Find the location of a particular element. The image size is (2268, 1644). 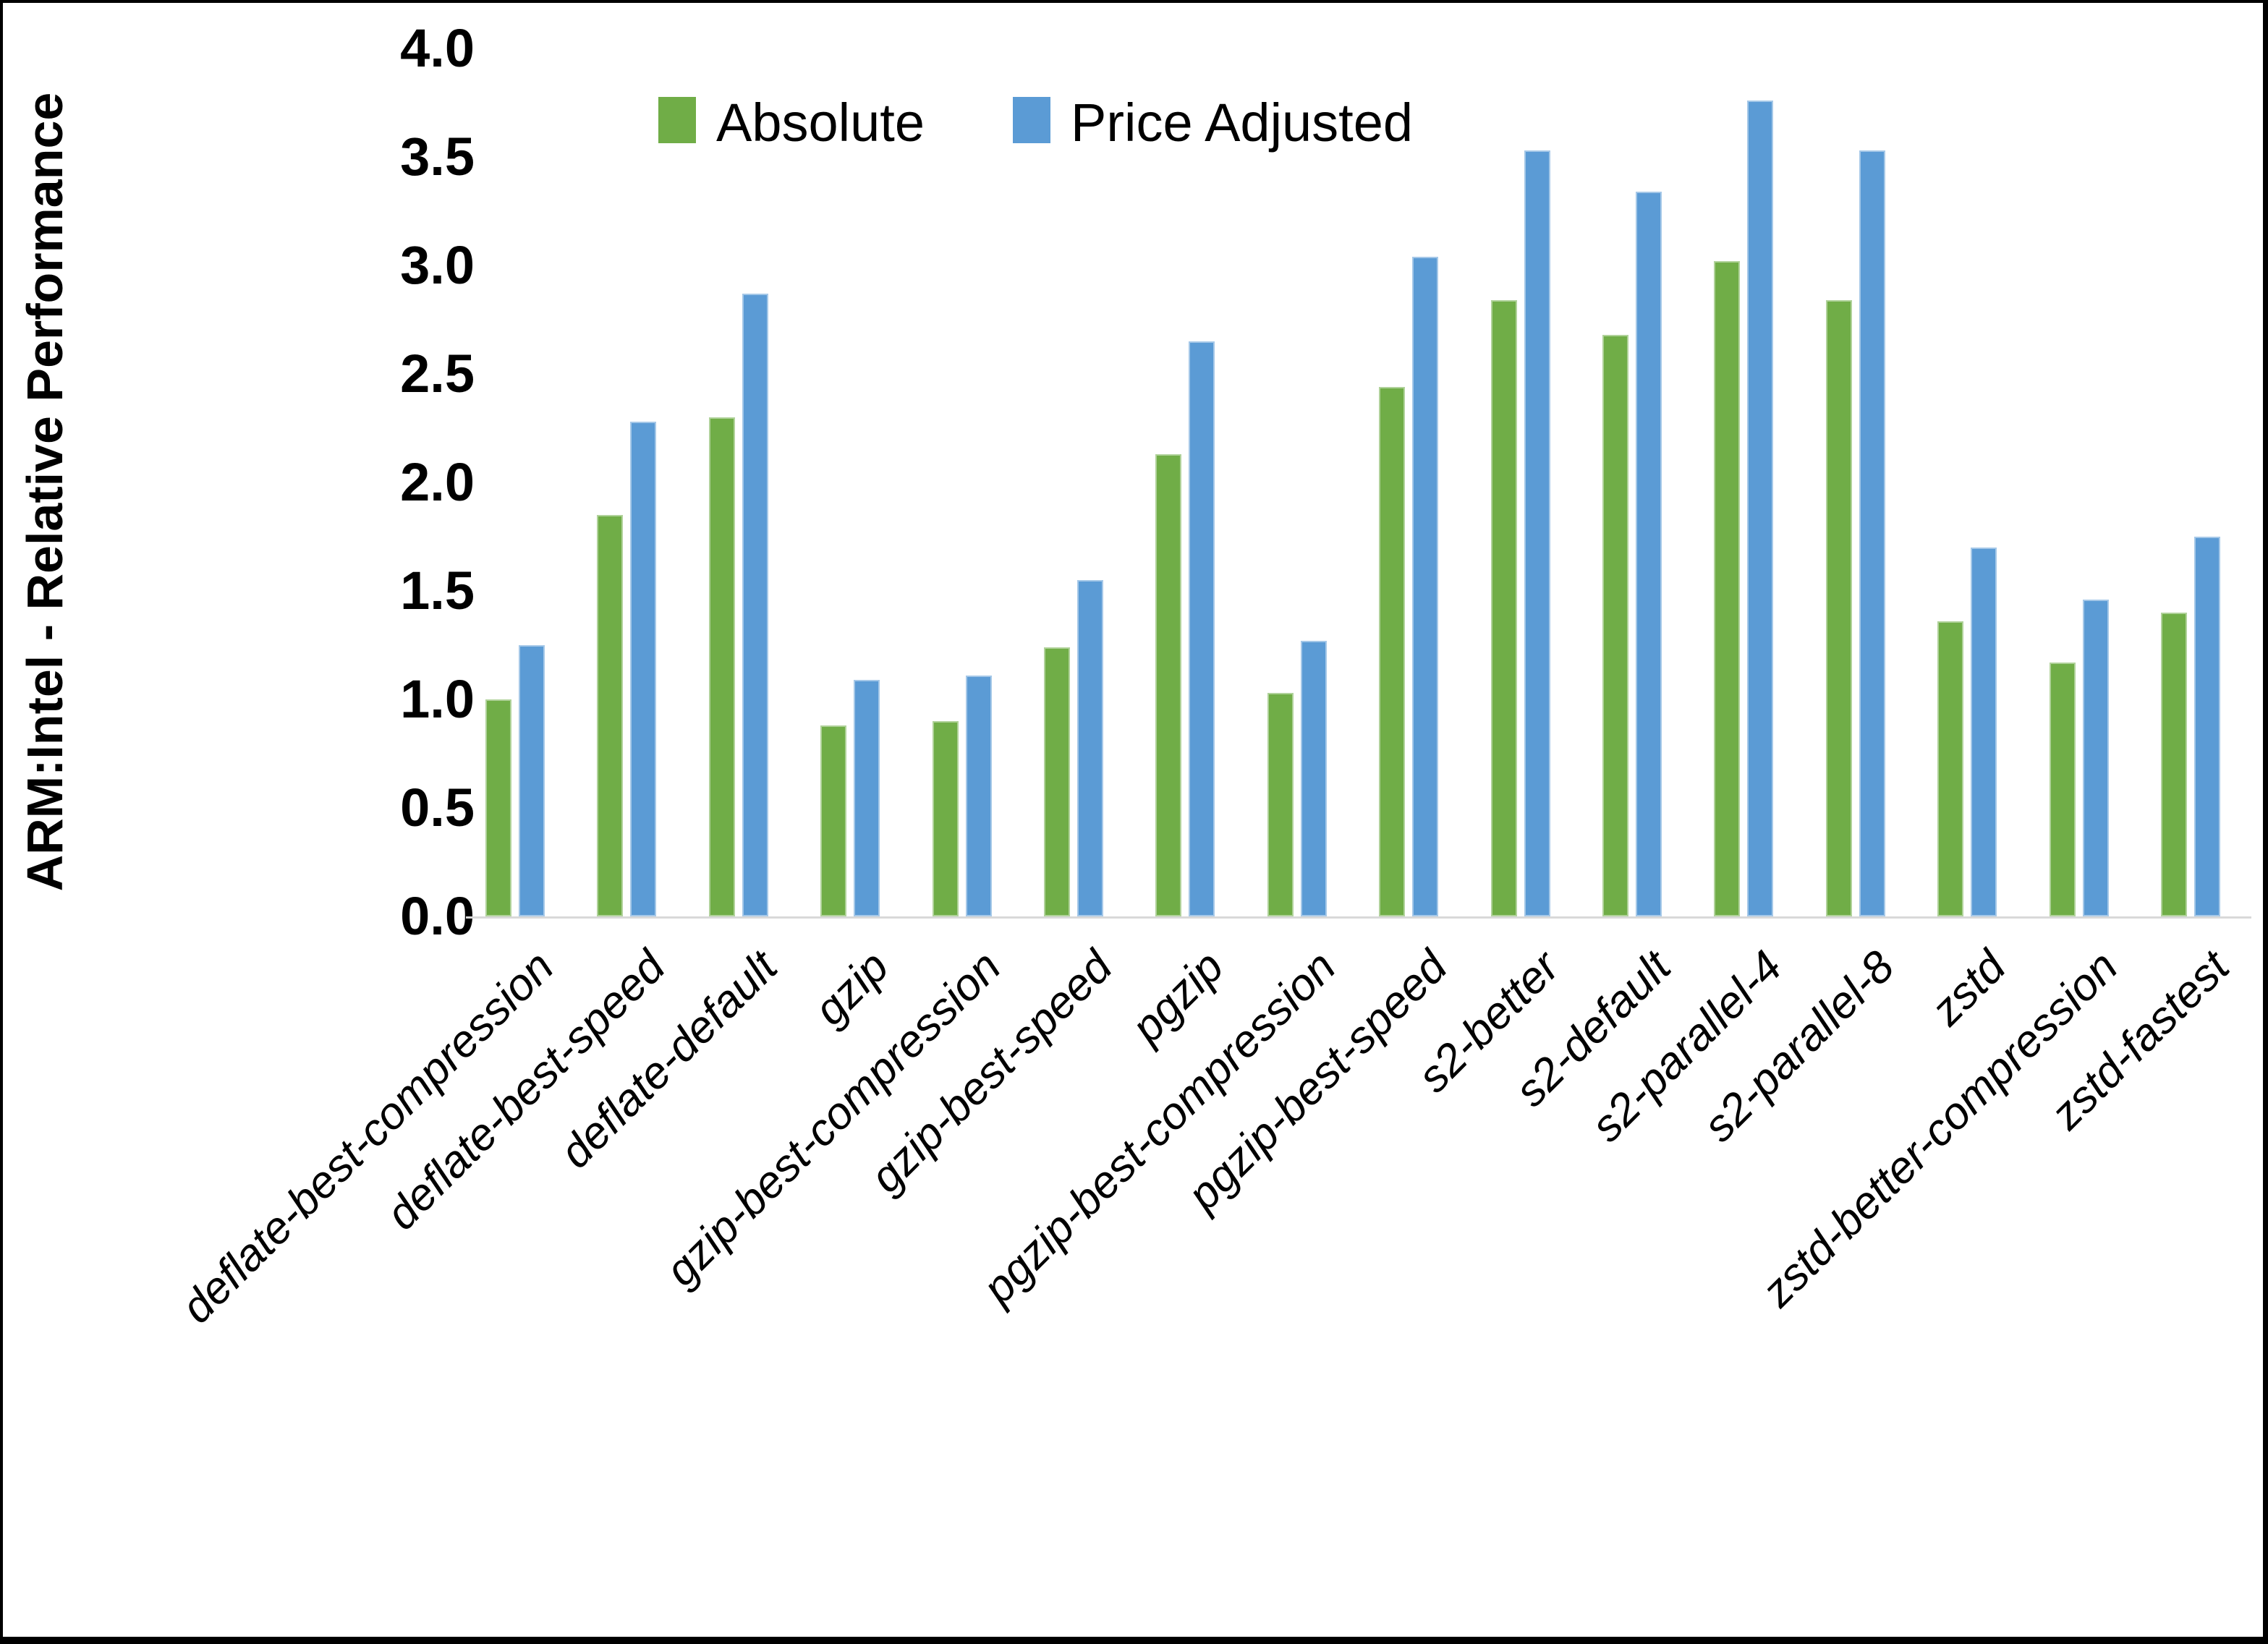

bar-price-adjusted-zstd-fastest is located at coordinates (2207, 726).